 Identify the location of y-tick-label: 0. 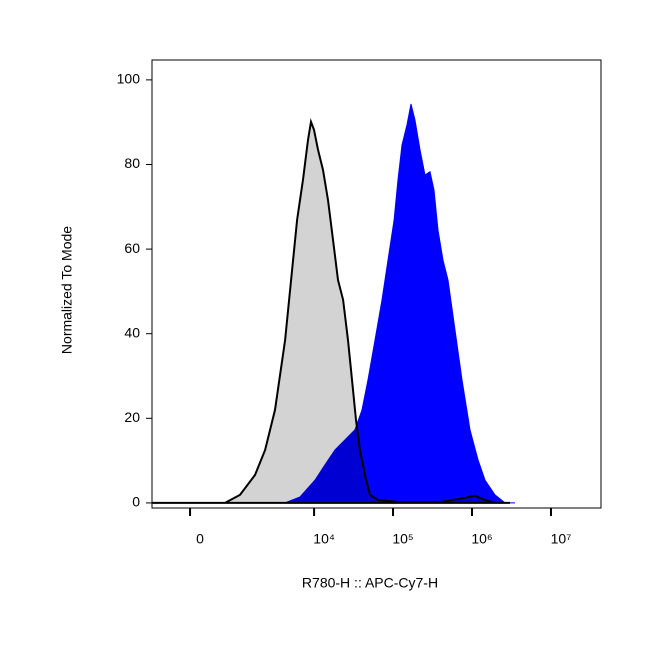
(136, 502).